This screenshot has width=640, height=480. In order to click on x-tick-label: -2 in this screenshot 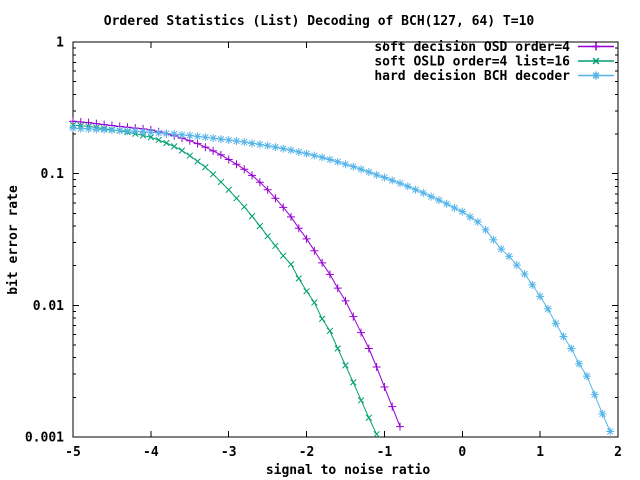, I will do `click(307, 452)`.